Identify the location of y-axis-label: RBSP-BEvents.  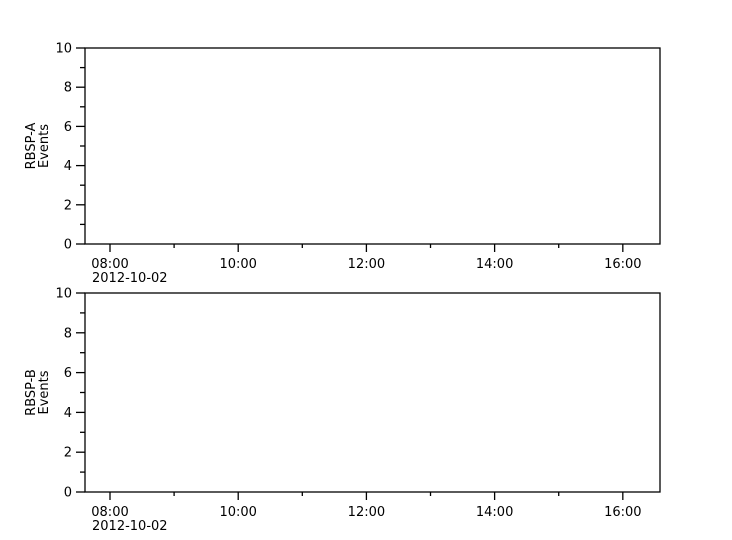
(38, 392).